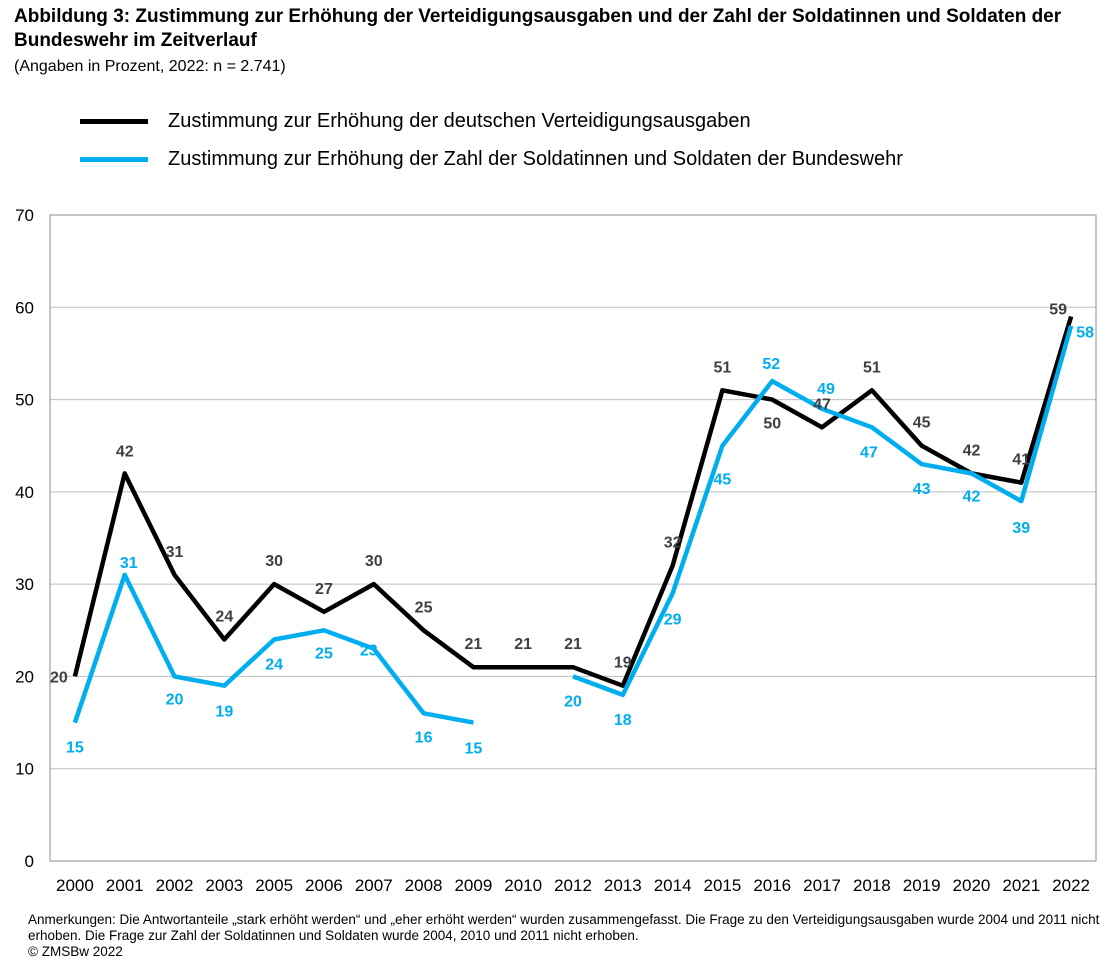  What do you see at coordinates (623, 885) in the screenshot?
I see `x-tick-label: 2013` at bounding box center [623, 885].